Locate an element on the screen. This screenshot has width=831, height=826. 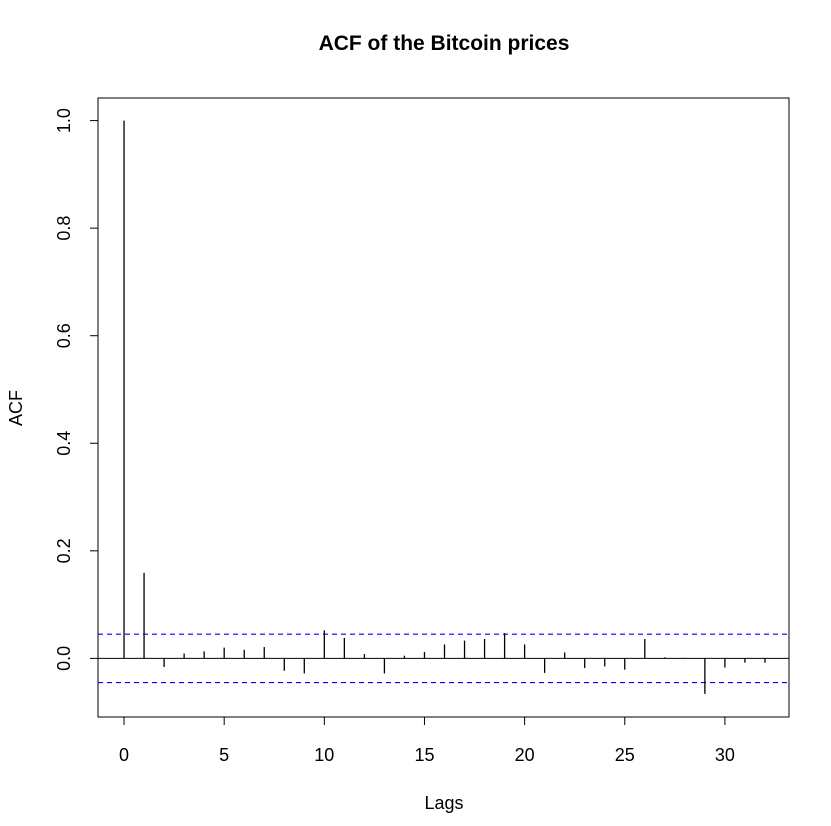
y-tick-label: 0.2 is located at coordinates (64, 550).